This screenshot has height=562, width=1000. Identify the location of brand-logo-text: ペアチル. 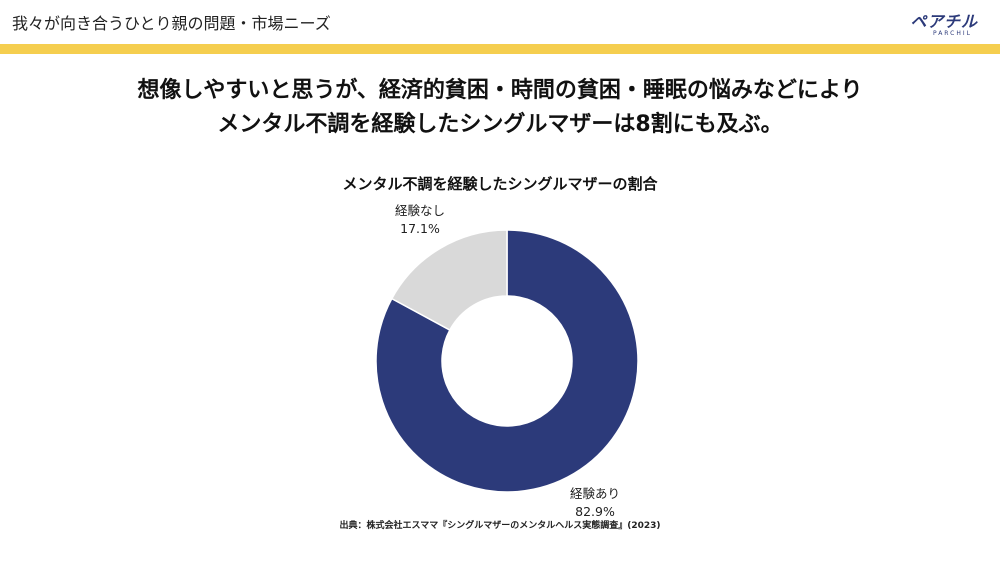
(944, 21).